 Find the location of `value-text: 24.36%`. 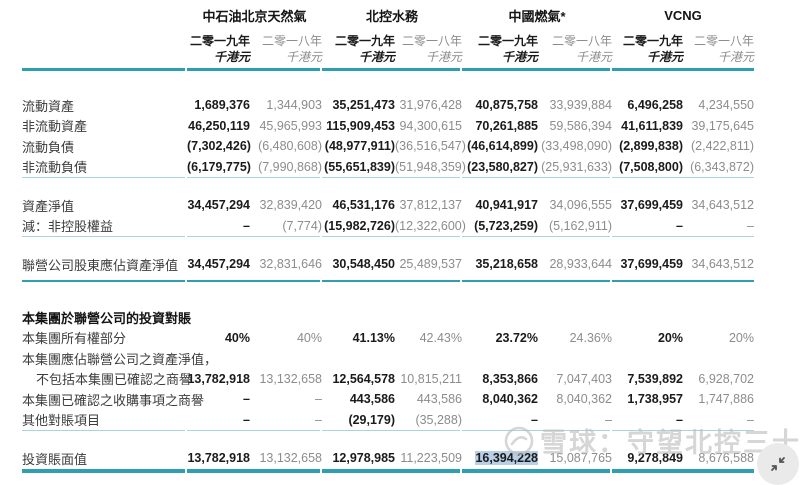

value-text: 24.36% is located at coordinates (590, 337).